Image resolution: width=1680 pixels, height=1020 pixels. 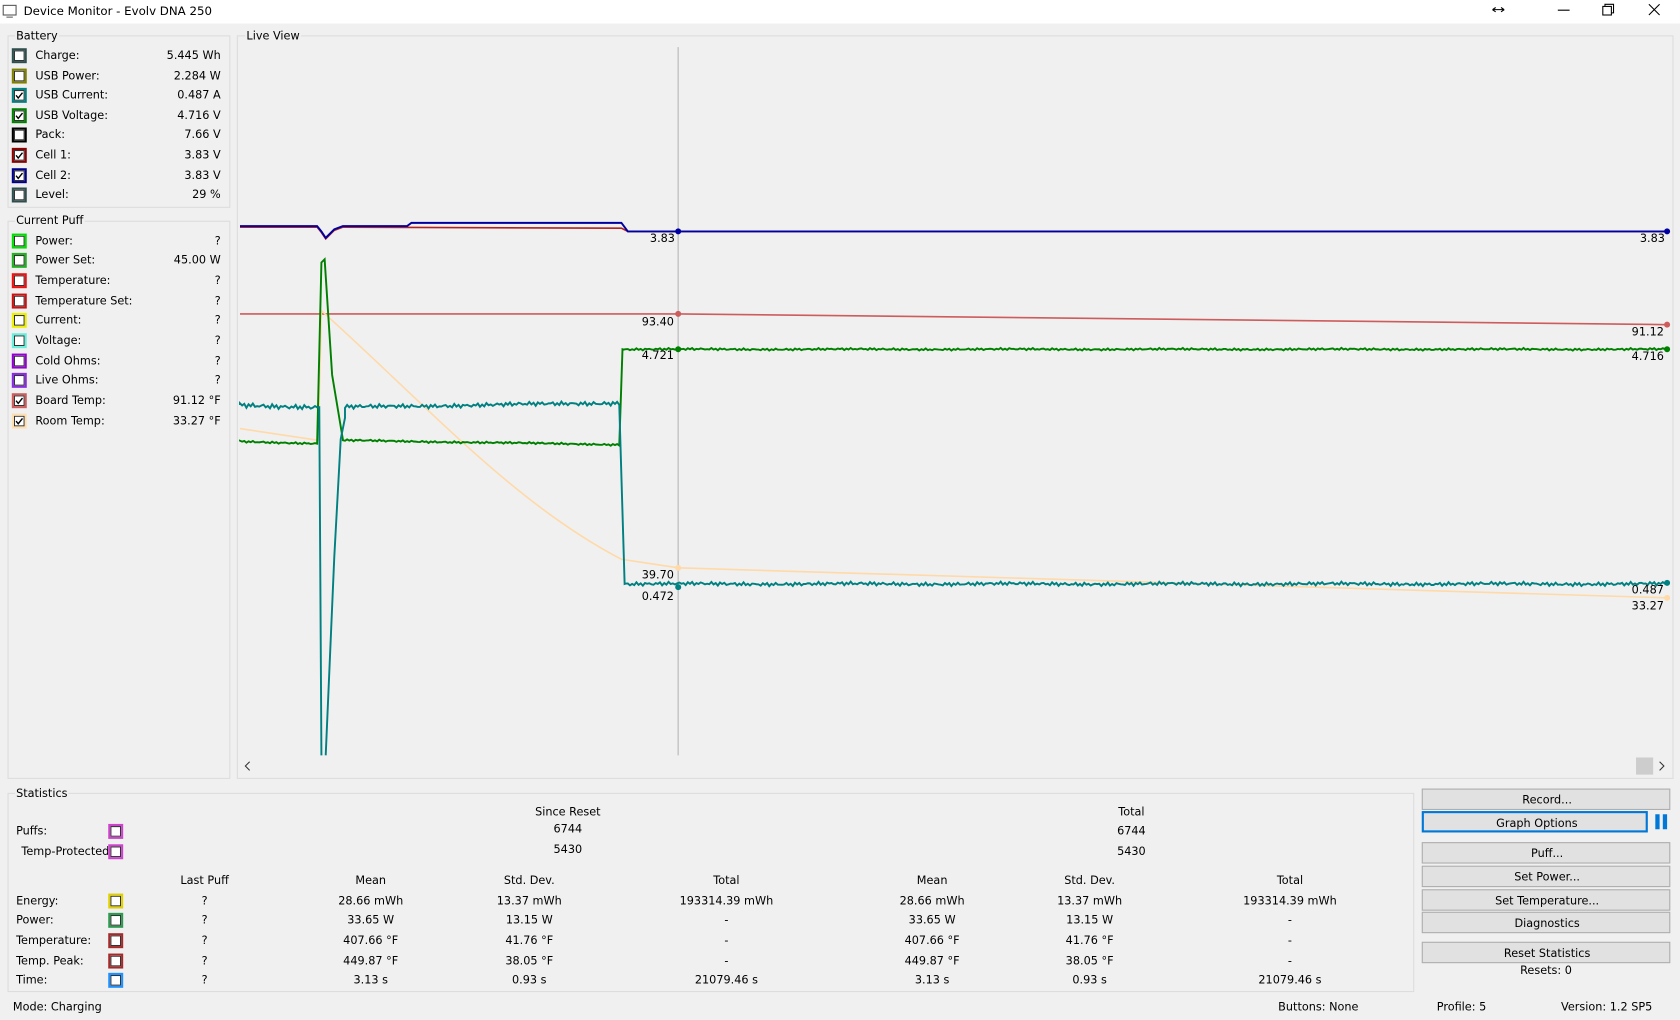 I want to click on button: Diagnostics, so click(x=1546, y=922).